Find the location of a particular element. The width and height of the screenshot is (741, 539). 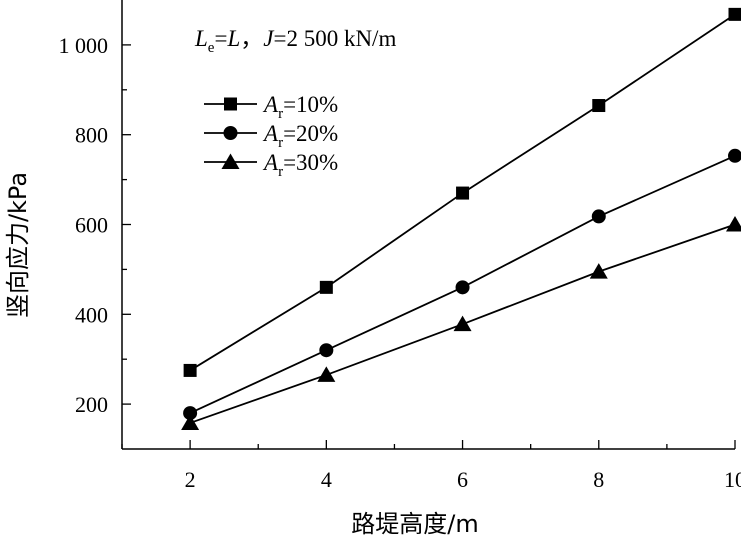

x-tick-label: 6 is located at coordinates (462, 479).